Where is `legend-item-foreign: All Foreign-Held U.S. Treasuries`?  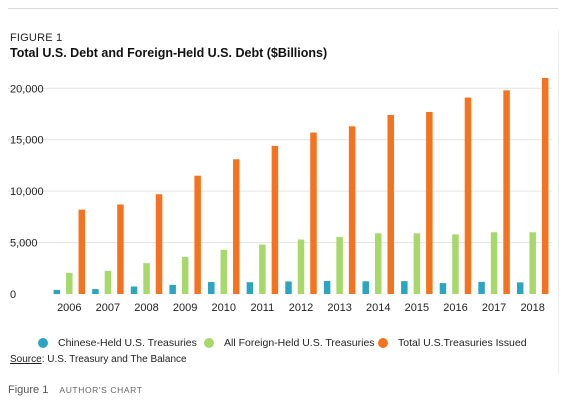 legend-item-foreign: All Foreign-Held U.S. Treasuries is located at coordinates (289, 343).